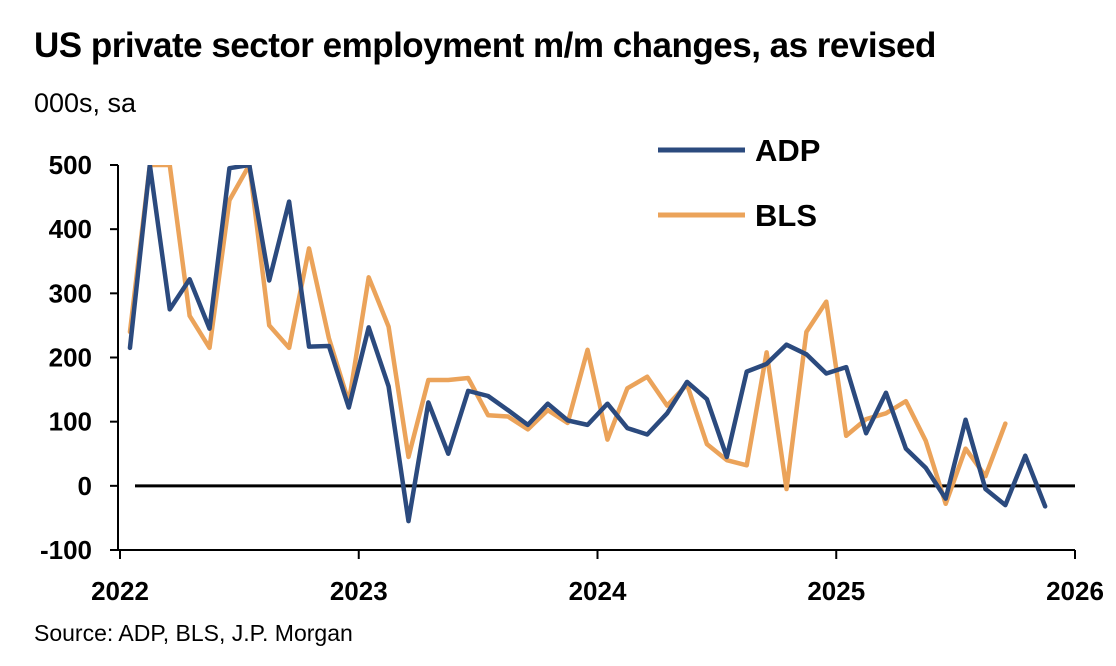  I want to click on chart-source: Source: ADP, BLS, J.P. Morgan, so click(193, 633).